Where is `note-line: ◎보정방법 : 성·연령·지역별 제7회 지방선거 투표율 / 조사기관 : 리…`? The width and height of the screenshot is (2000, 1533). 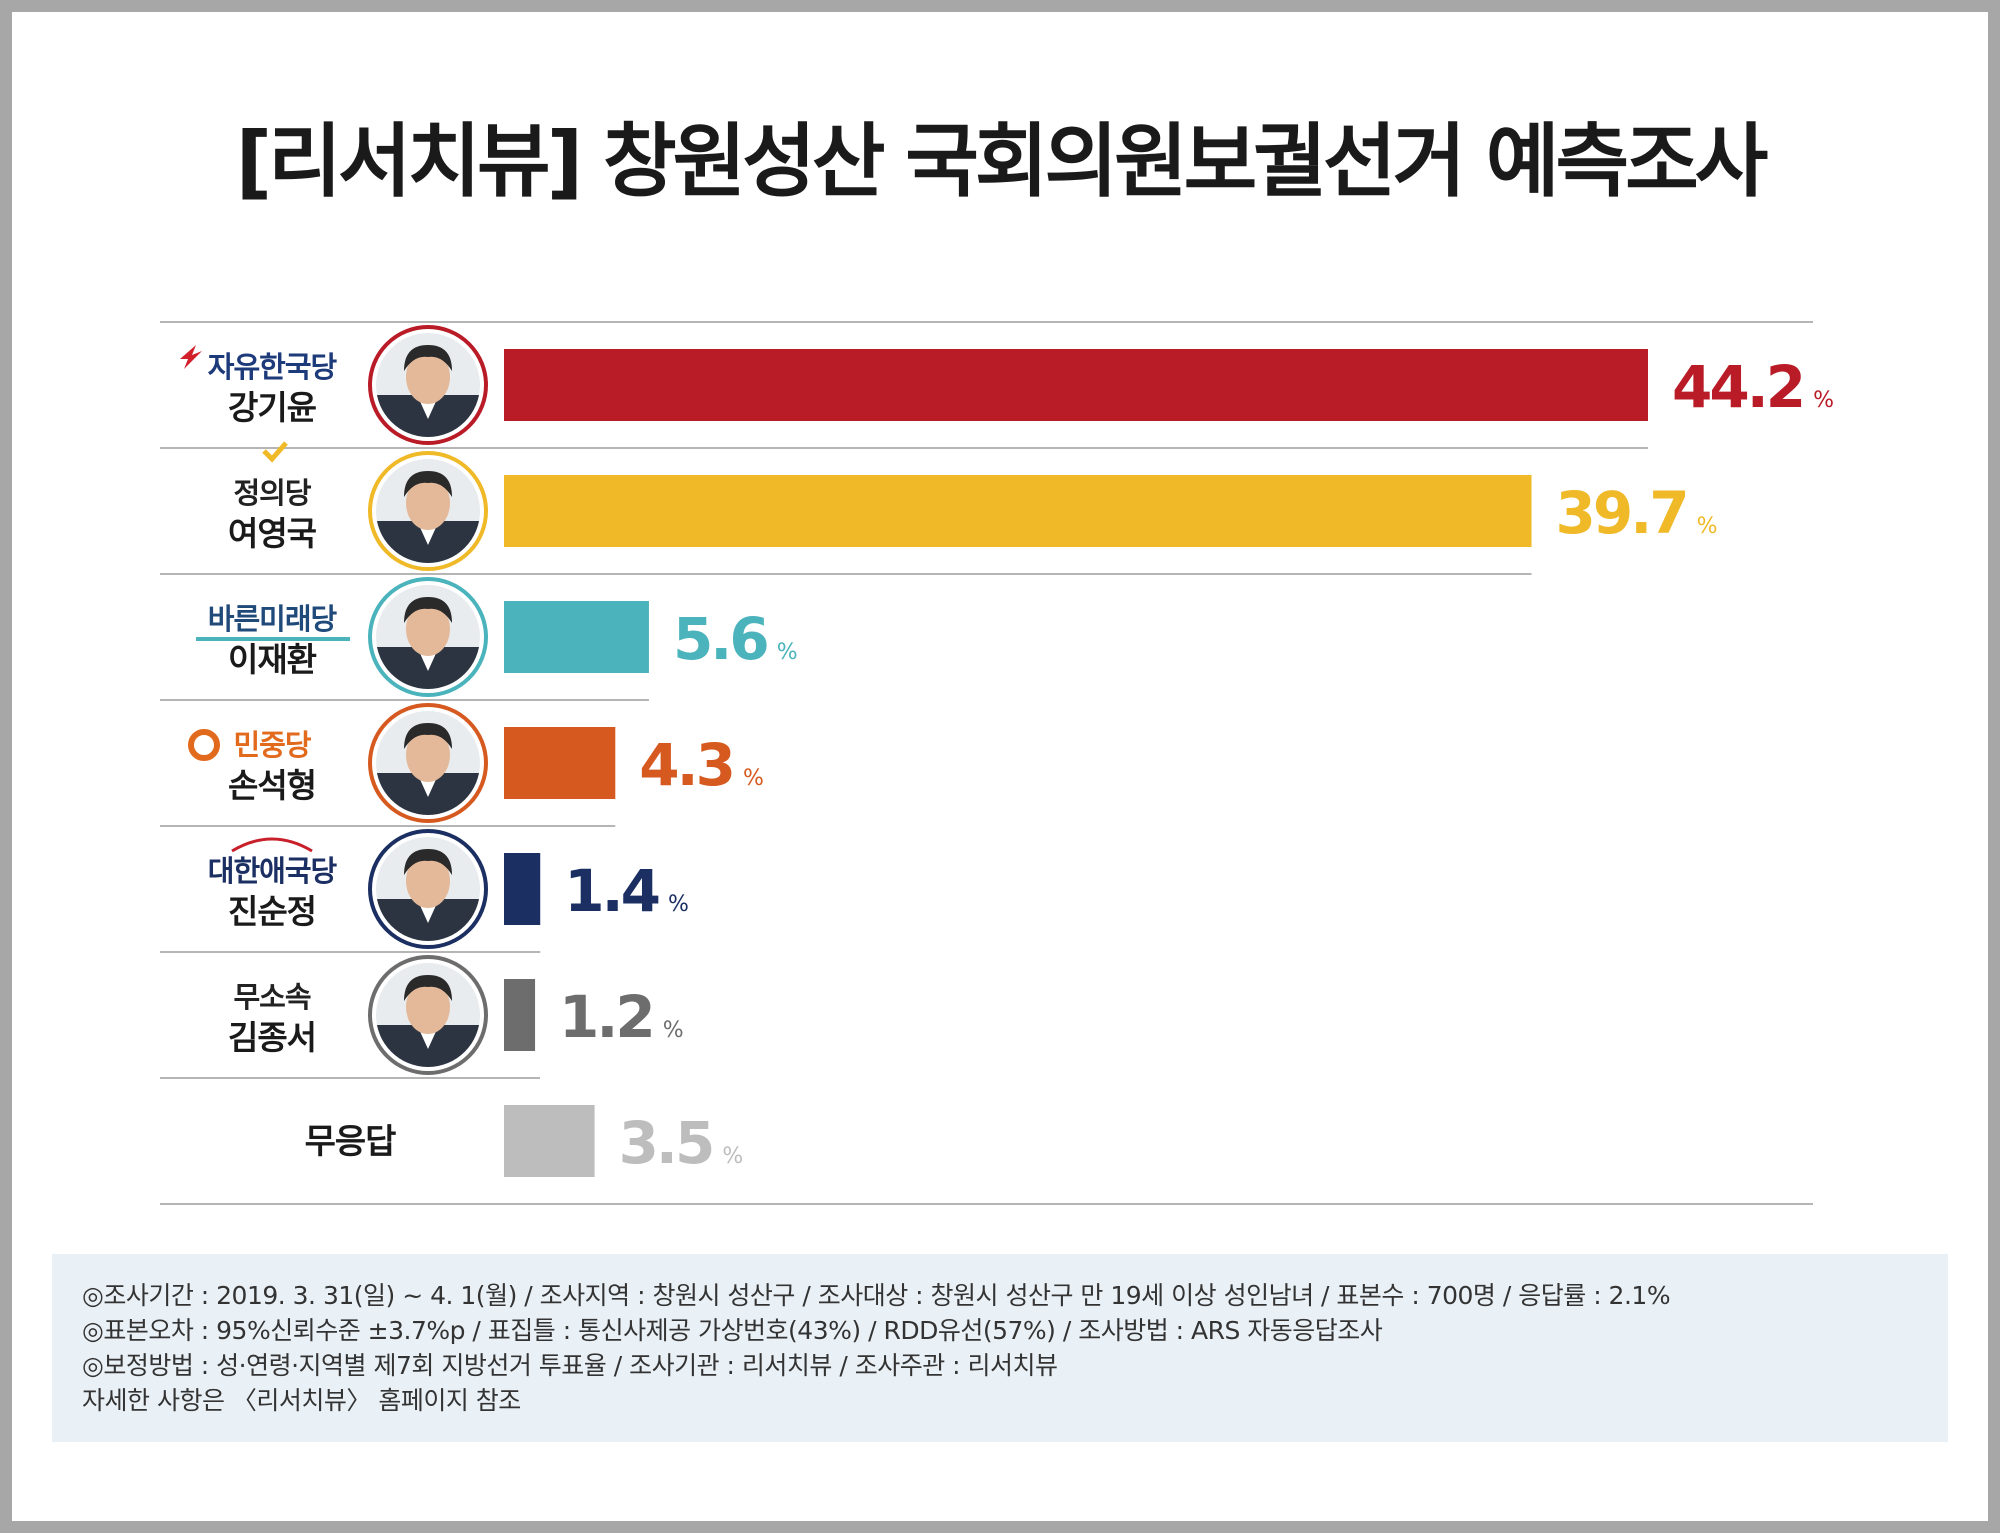
note-line: ◎보정방법 : 성·연령·지역별 제7회 지방선거 투표율 / 조사기관 : 리… is located at coordinates (570, 1365).